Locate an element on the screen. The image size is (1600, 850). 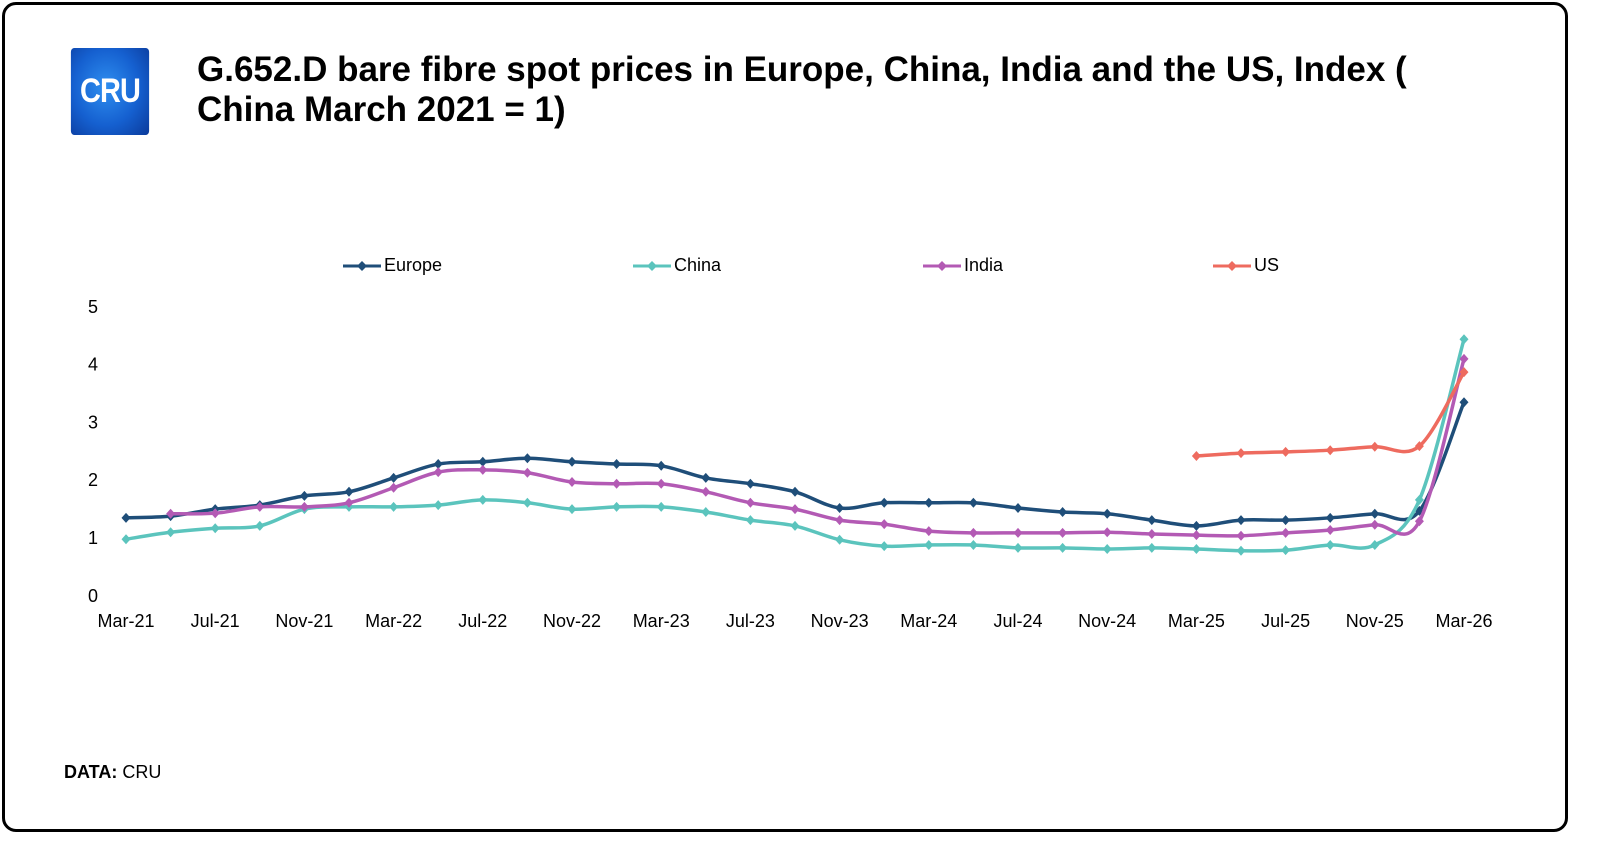
x-tick-label: Nov-22 is located at coordinates (572, 621).